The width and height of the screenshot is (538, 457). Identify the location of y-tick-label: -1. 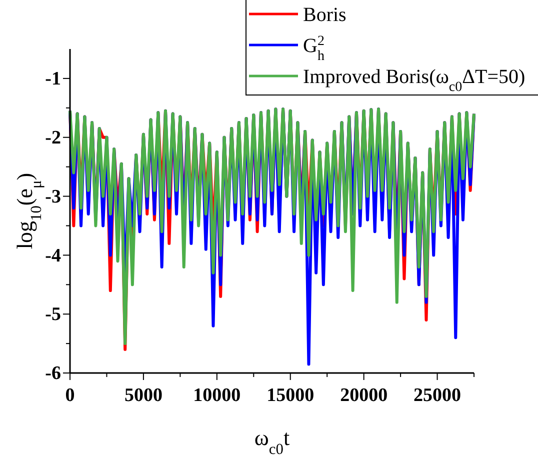
(53, 79).